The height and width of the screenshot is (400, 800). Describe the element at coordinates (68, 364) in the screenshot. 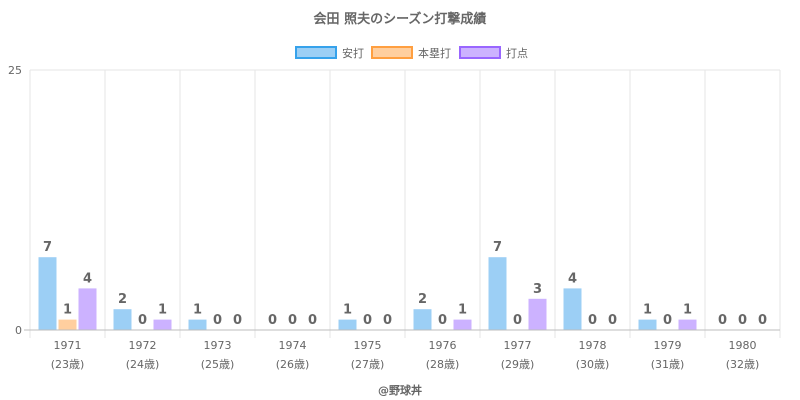

I see `x-tick-sublabel: (23歳)` at that location.